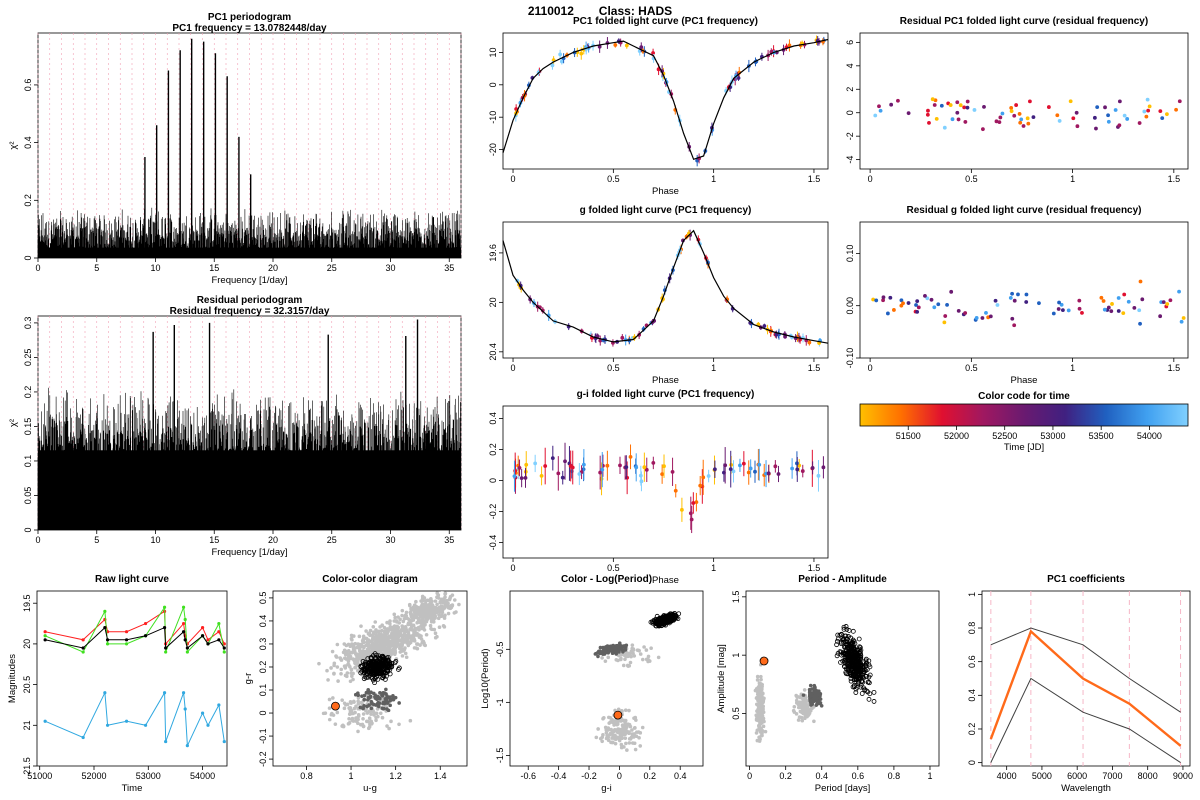 The image size is (1200, 800). Describe the element at coordinates (493, 418) in the screenshot. I see `y-tick-label: 0.4` at that location.